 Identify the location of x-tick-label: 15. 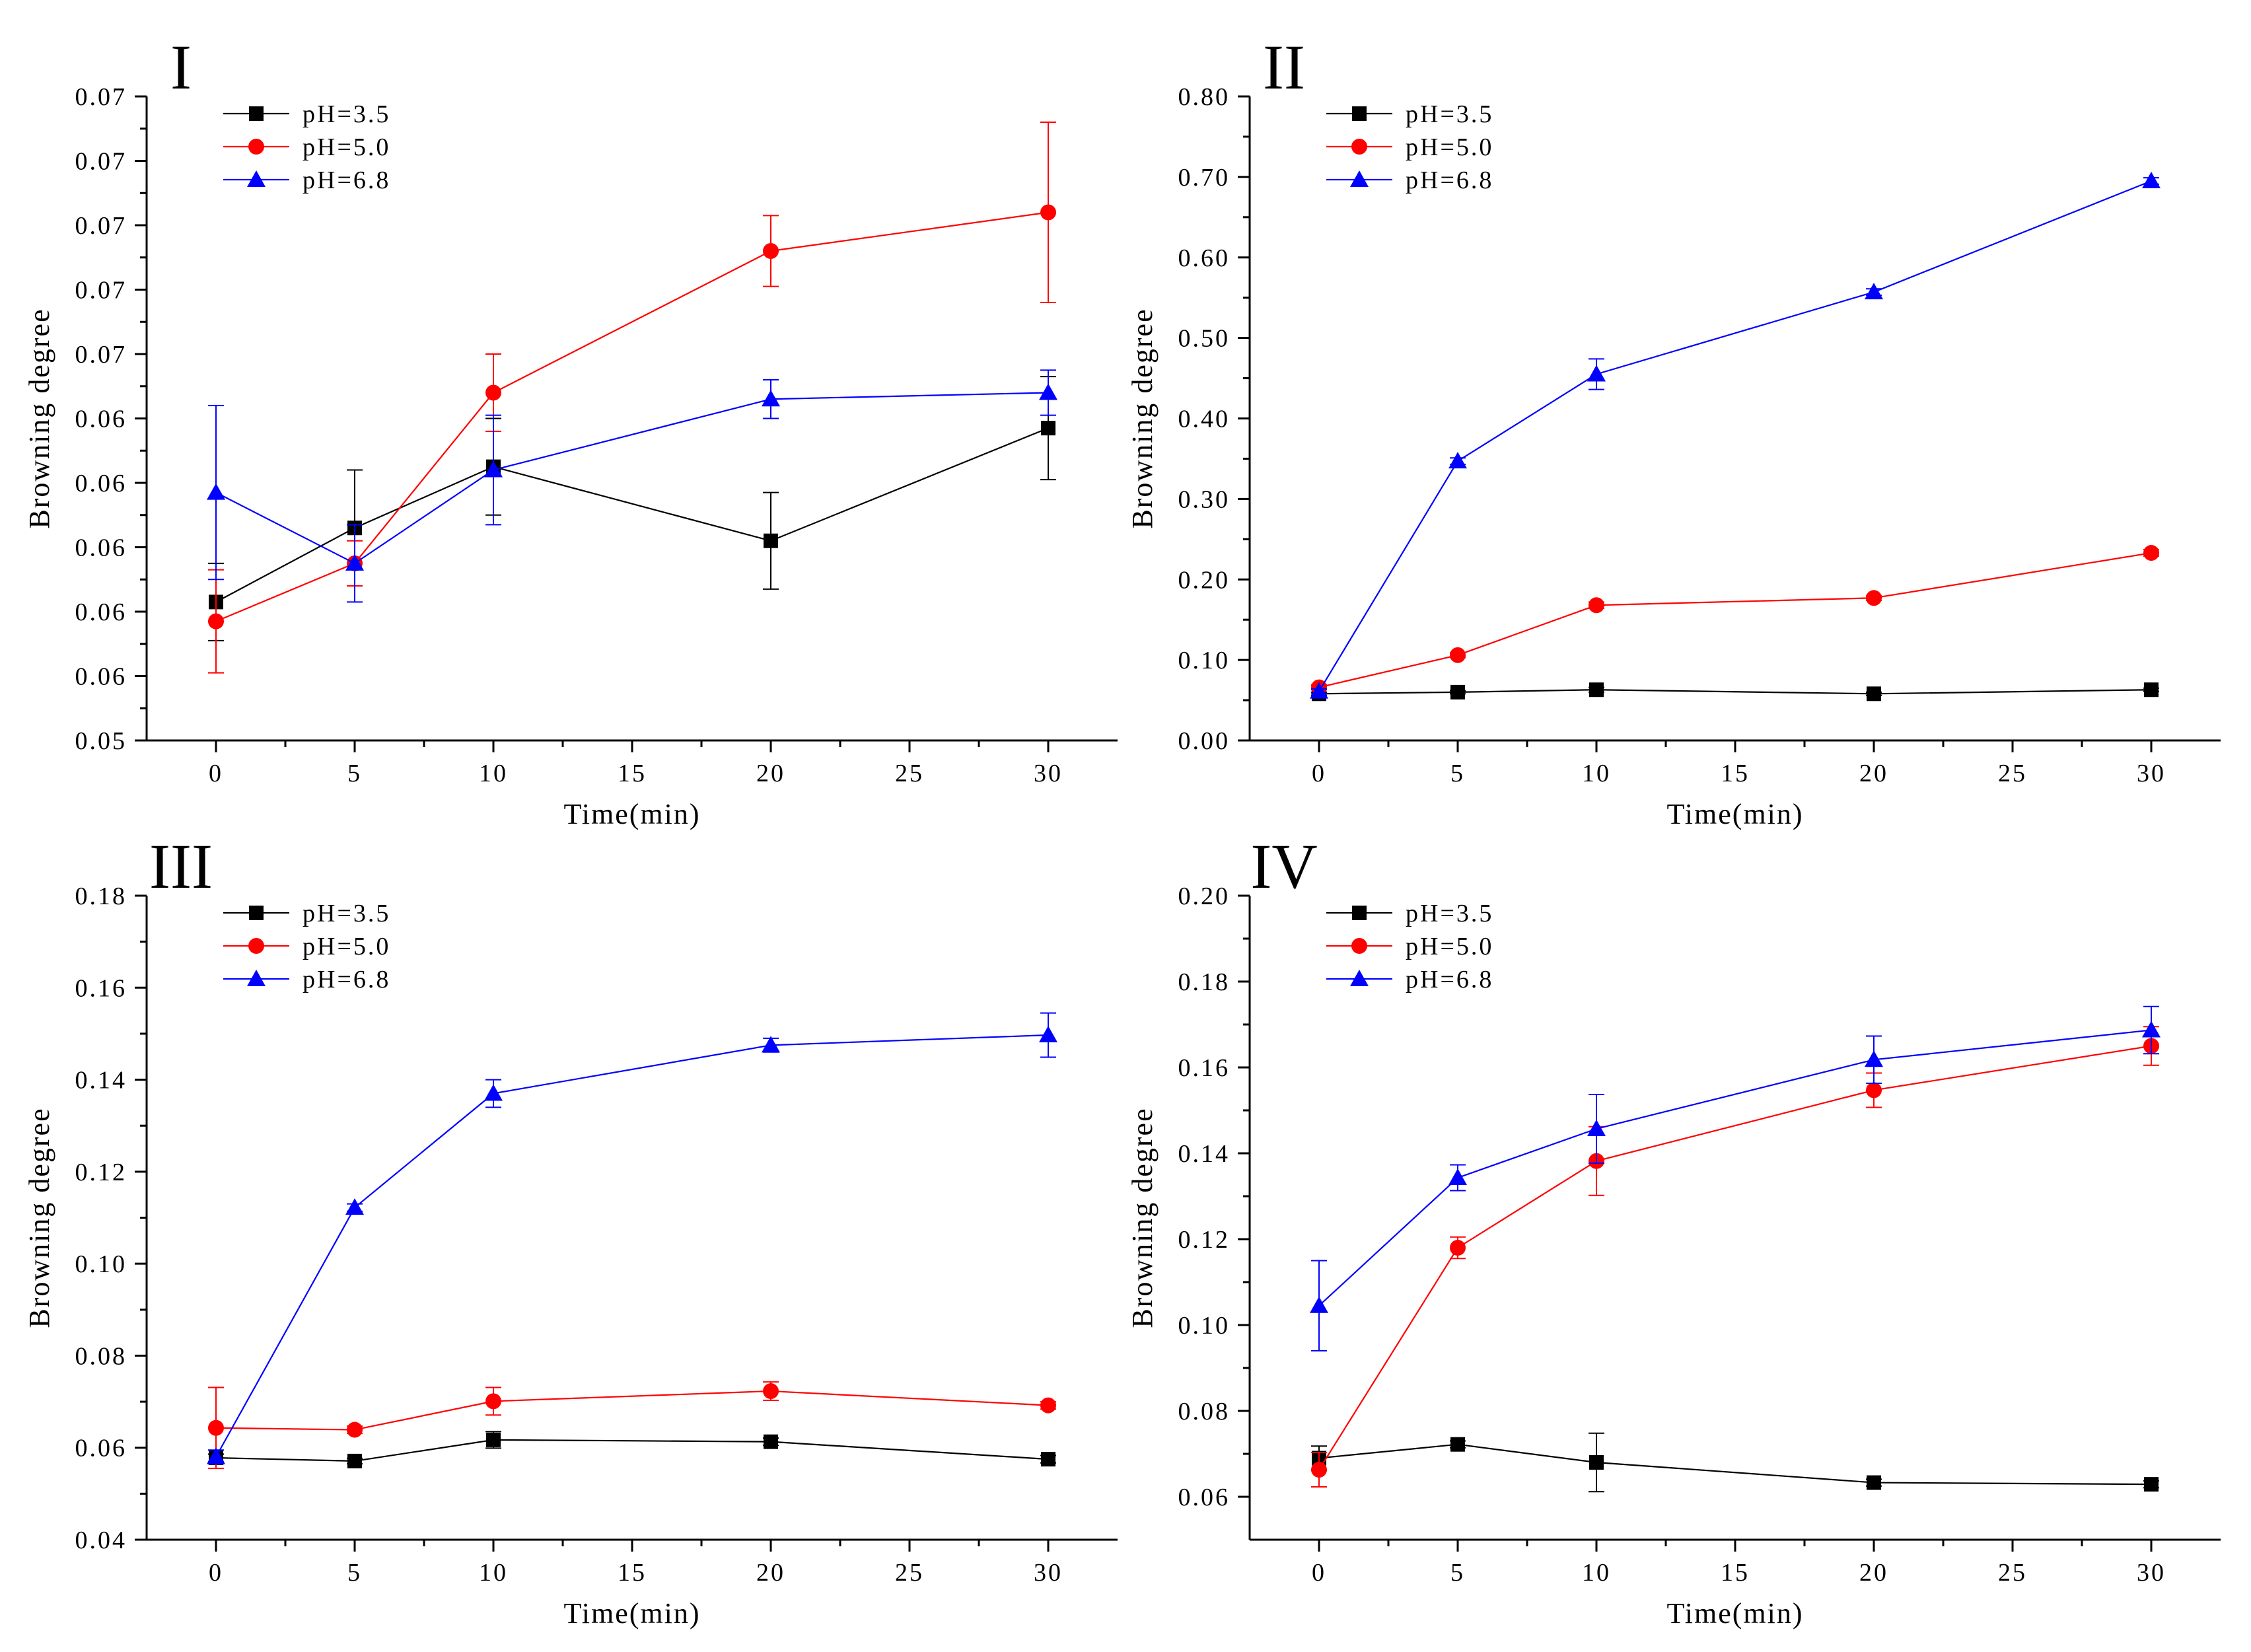
(1735, 773).